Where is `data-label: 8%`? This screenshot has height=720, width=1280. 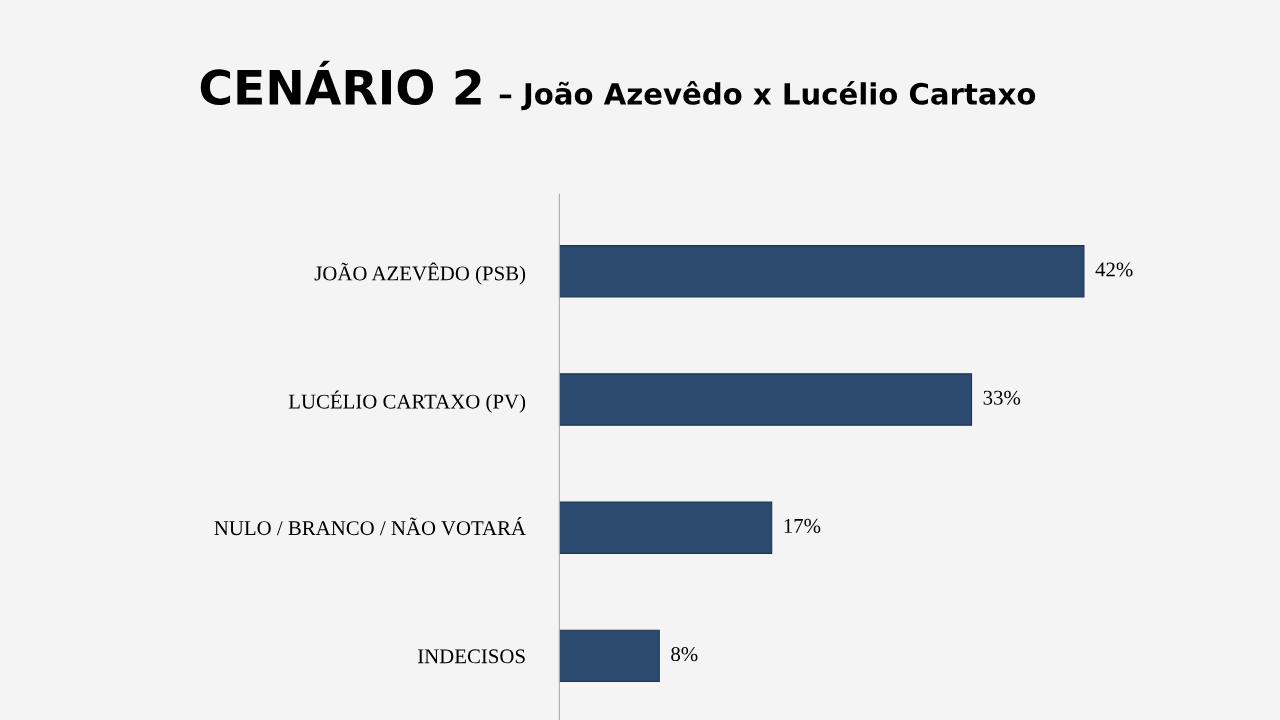
data-label: 8% is located at coordinates (684, 654).